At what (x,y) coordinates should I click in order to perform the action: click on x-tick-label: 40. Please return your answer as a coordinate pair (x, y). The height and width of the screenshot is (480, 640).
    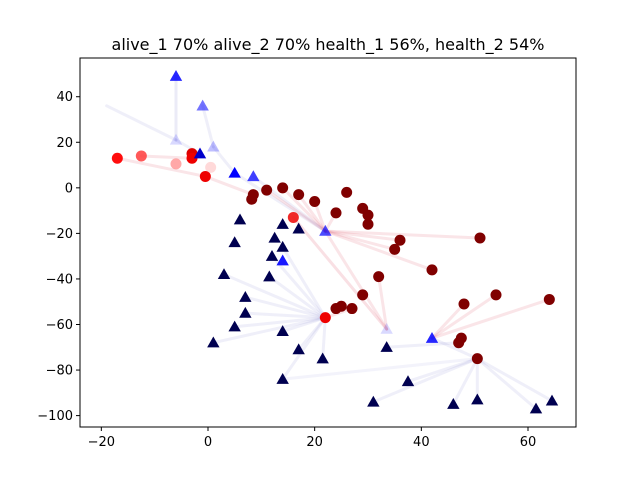
    Looking at the image, I should click on (421, 442).